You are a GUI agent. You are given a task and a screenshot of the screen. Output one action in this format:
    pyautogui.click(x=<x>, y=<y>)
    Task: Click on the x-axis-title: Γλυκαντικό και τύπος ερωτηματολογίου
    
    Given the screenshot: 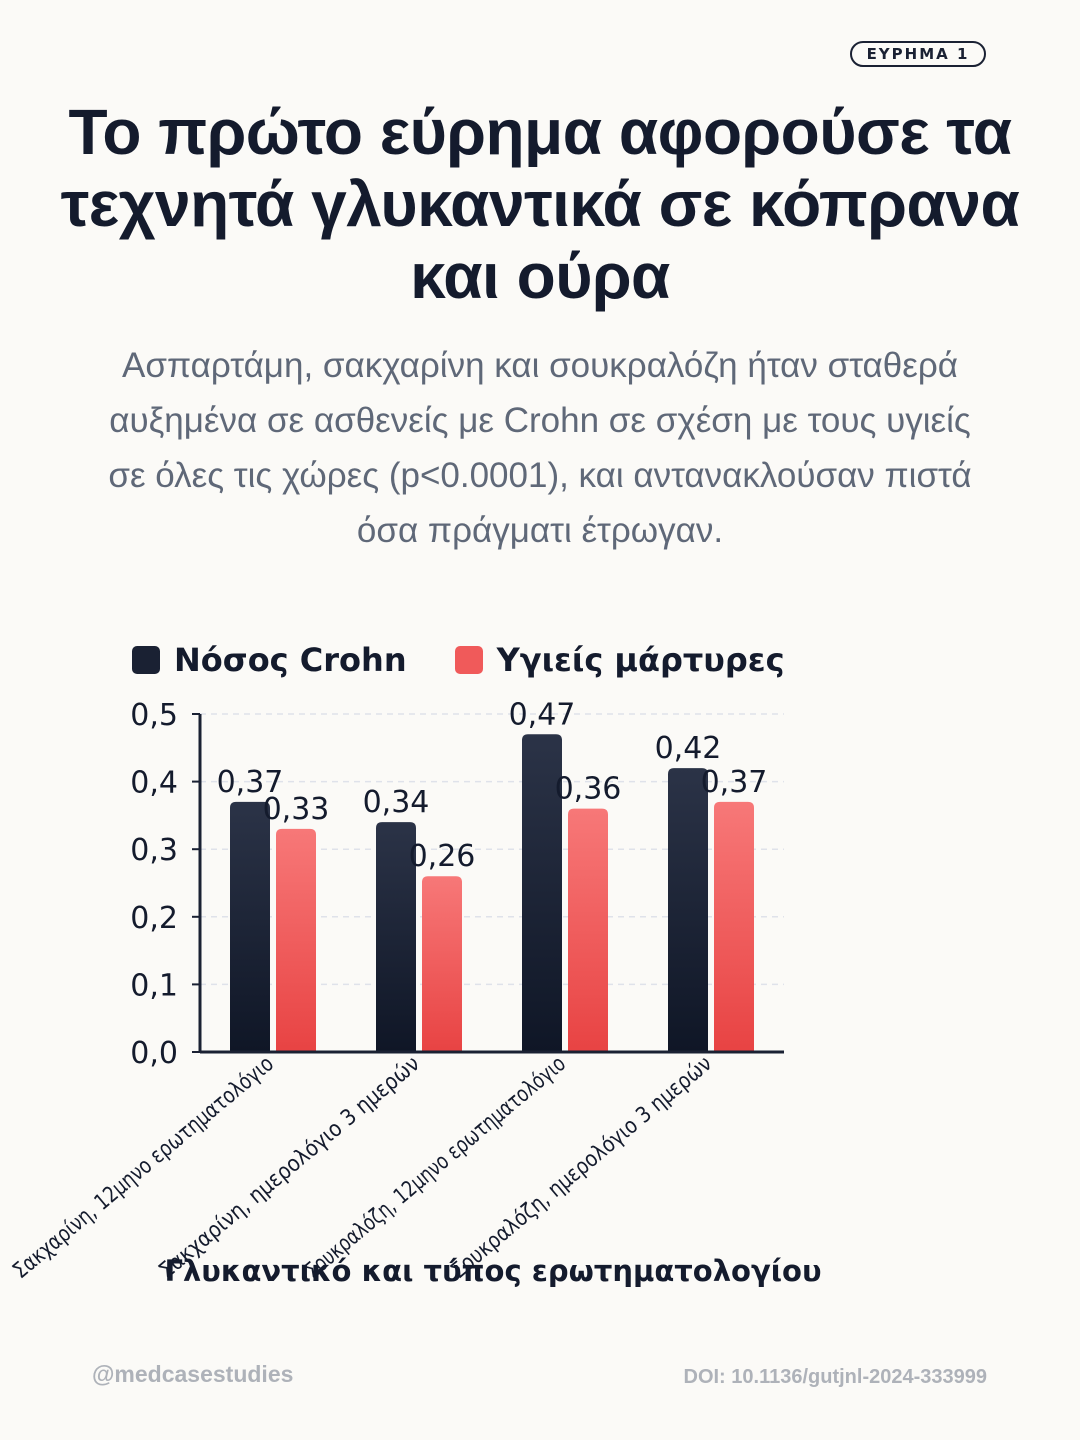 What is the action you would take?
    pyautogui.click(x=492, y=1271)
    